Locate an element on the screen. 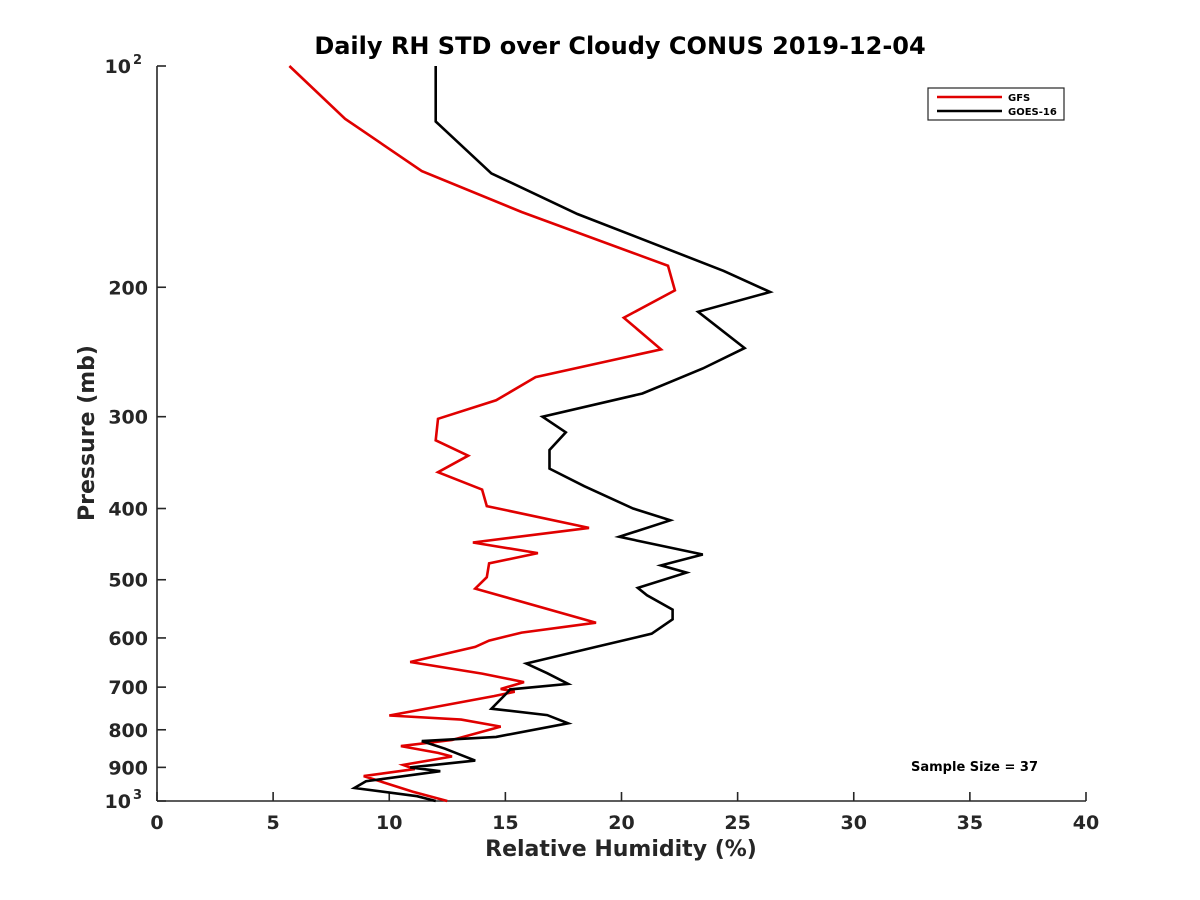 The height and width of the screenshot is (900, 1200). y-tick-label: 700 is located at coordinates (128, 688).